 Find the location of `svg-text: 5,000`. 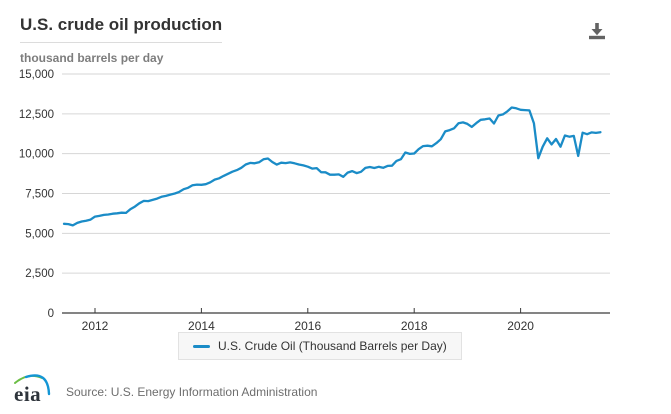

svg-text: 5,000 is located at coordinates (39, 234).